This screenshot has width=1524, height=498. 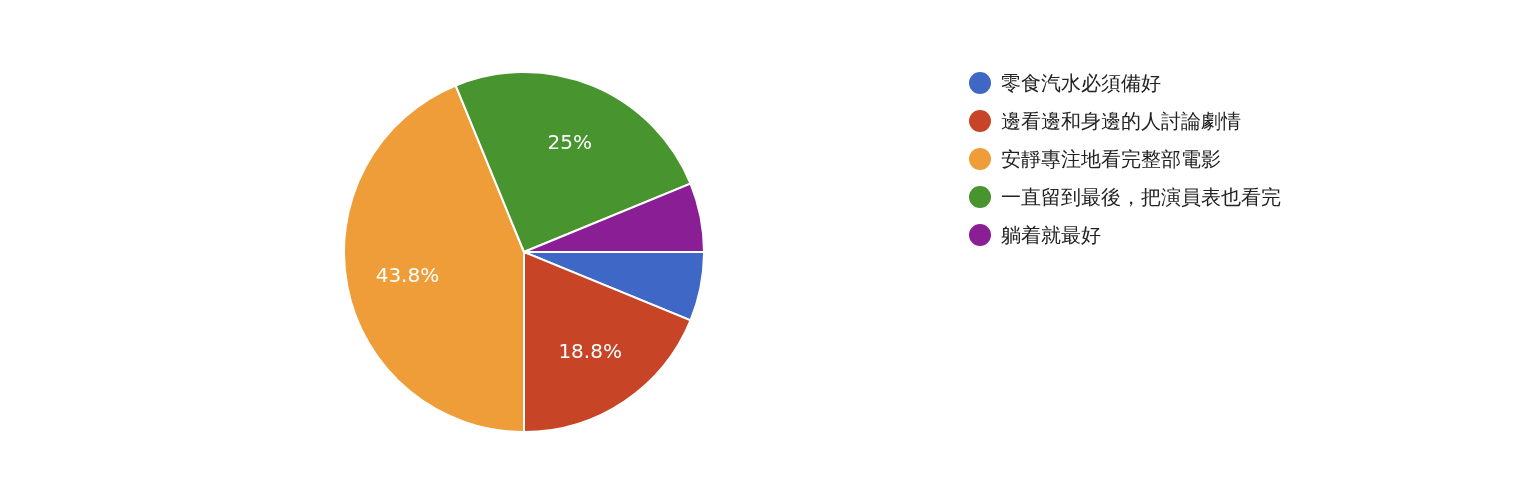 What do you see at coordinates (590, 350) in the screenshot?
I see `data-label: 18.8%` at bounding box center [590, 350].